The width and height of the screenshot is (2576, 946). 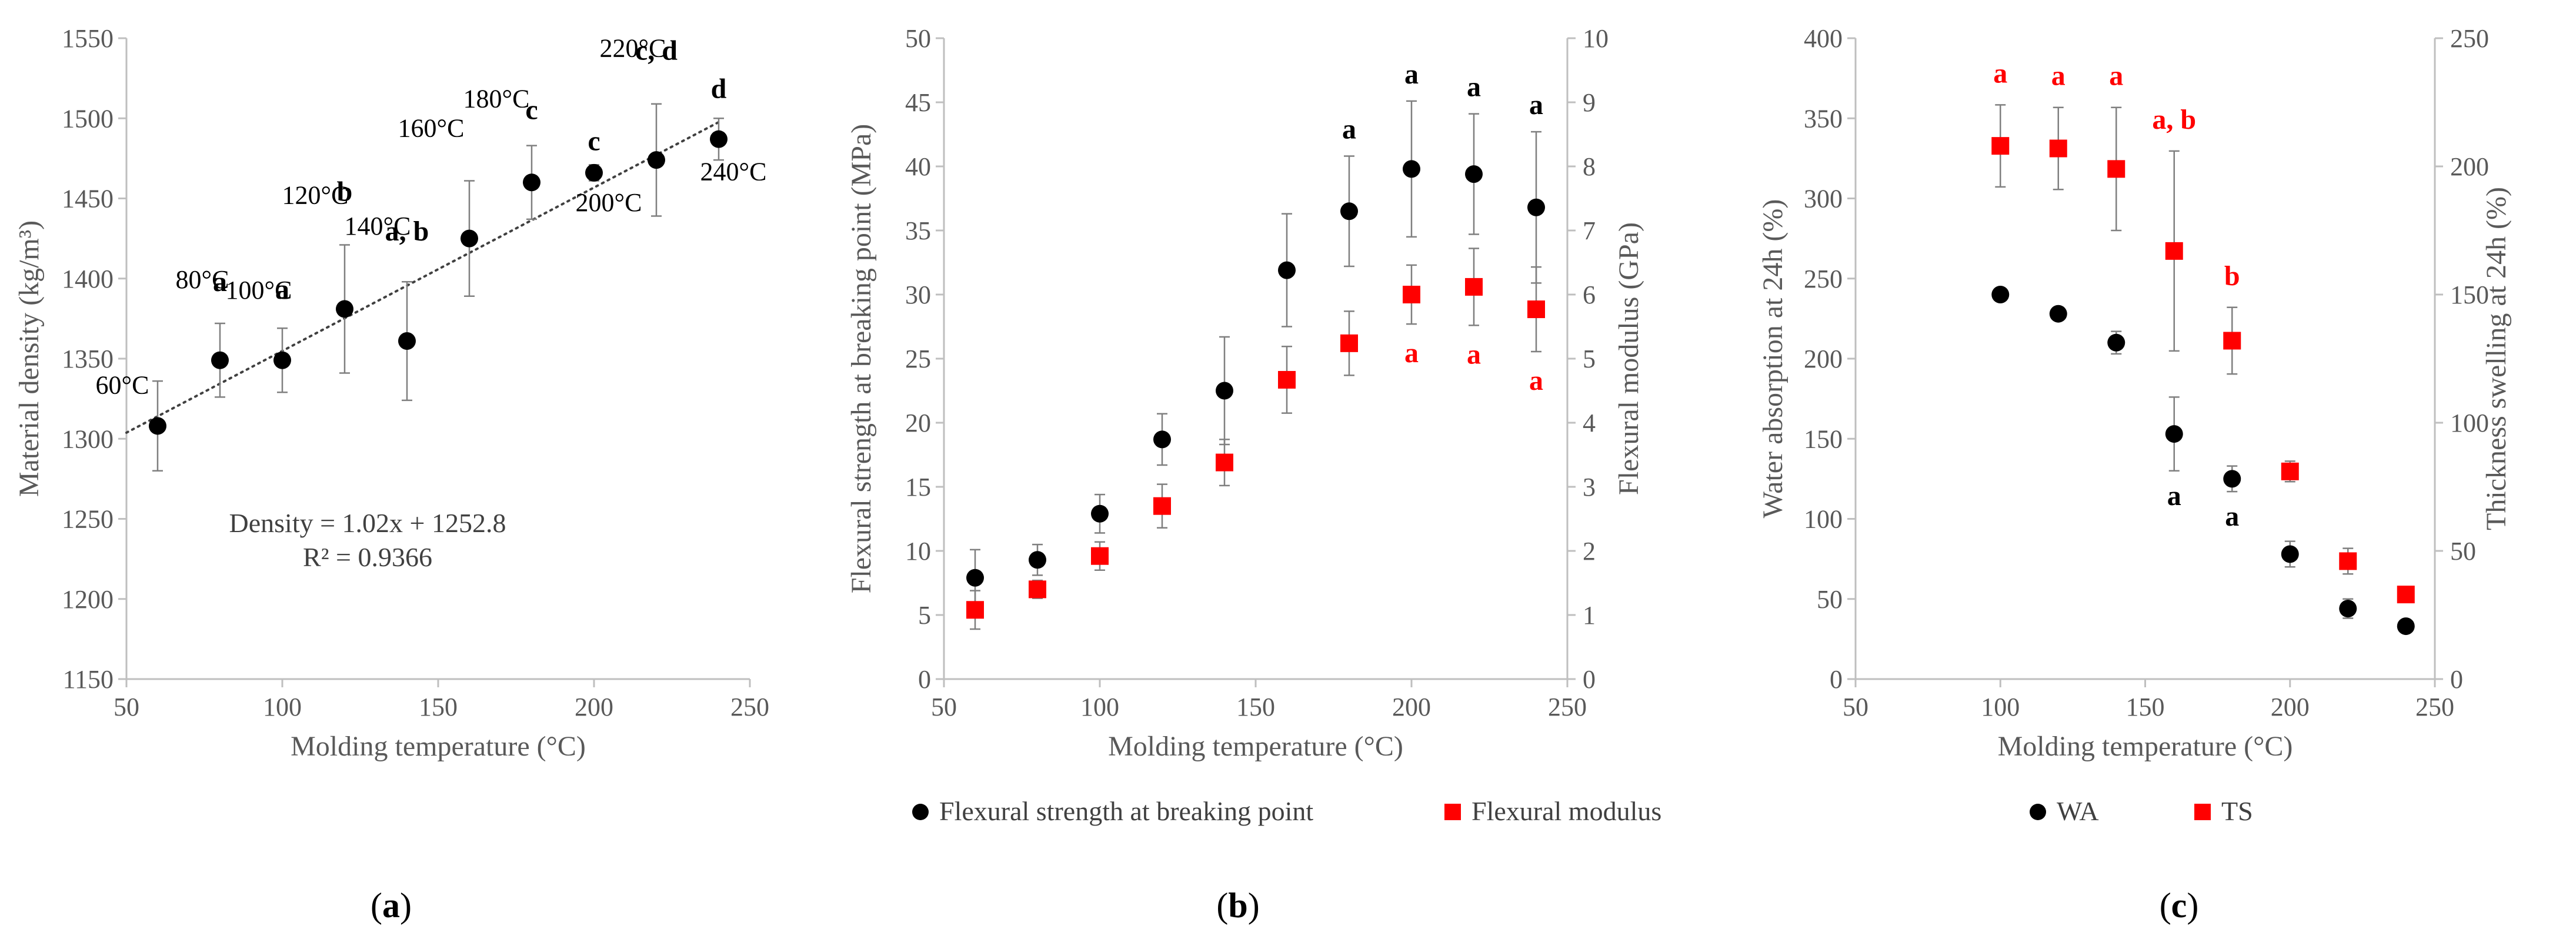 I want to click on y-tick-label: 30, so click(x=918, y=294).